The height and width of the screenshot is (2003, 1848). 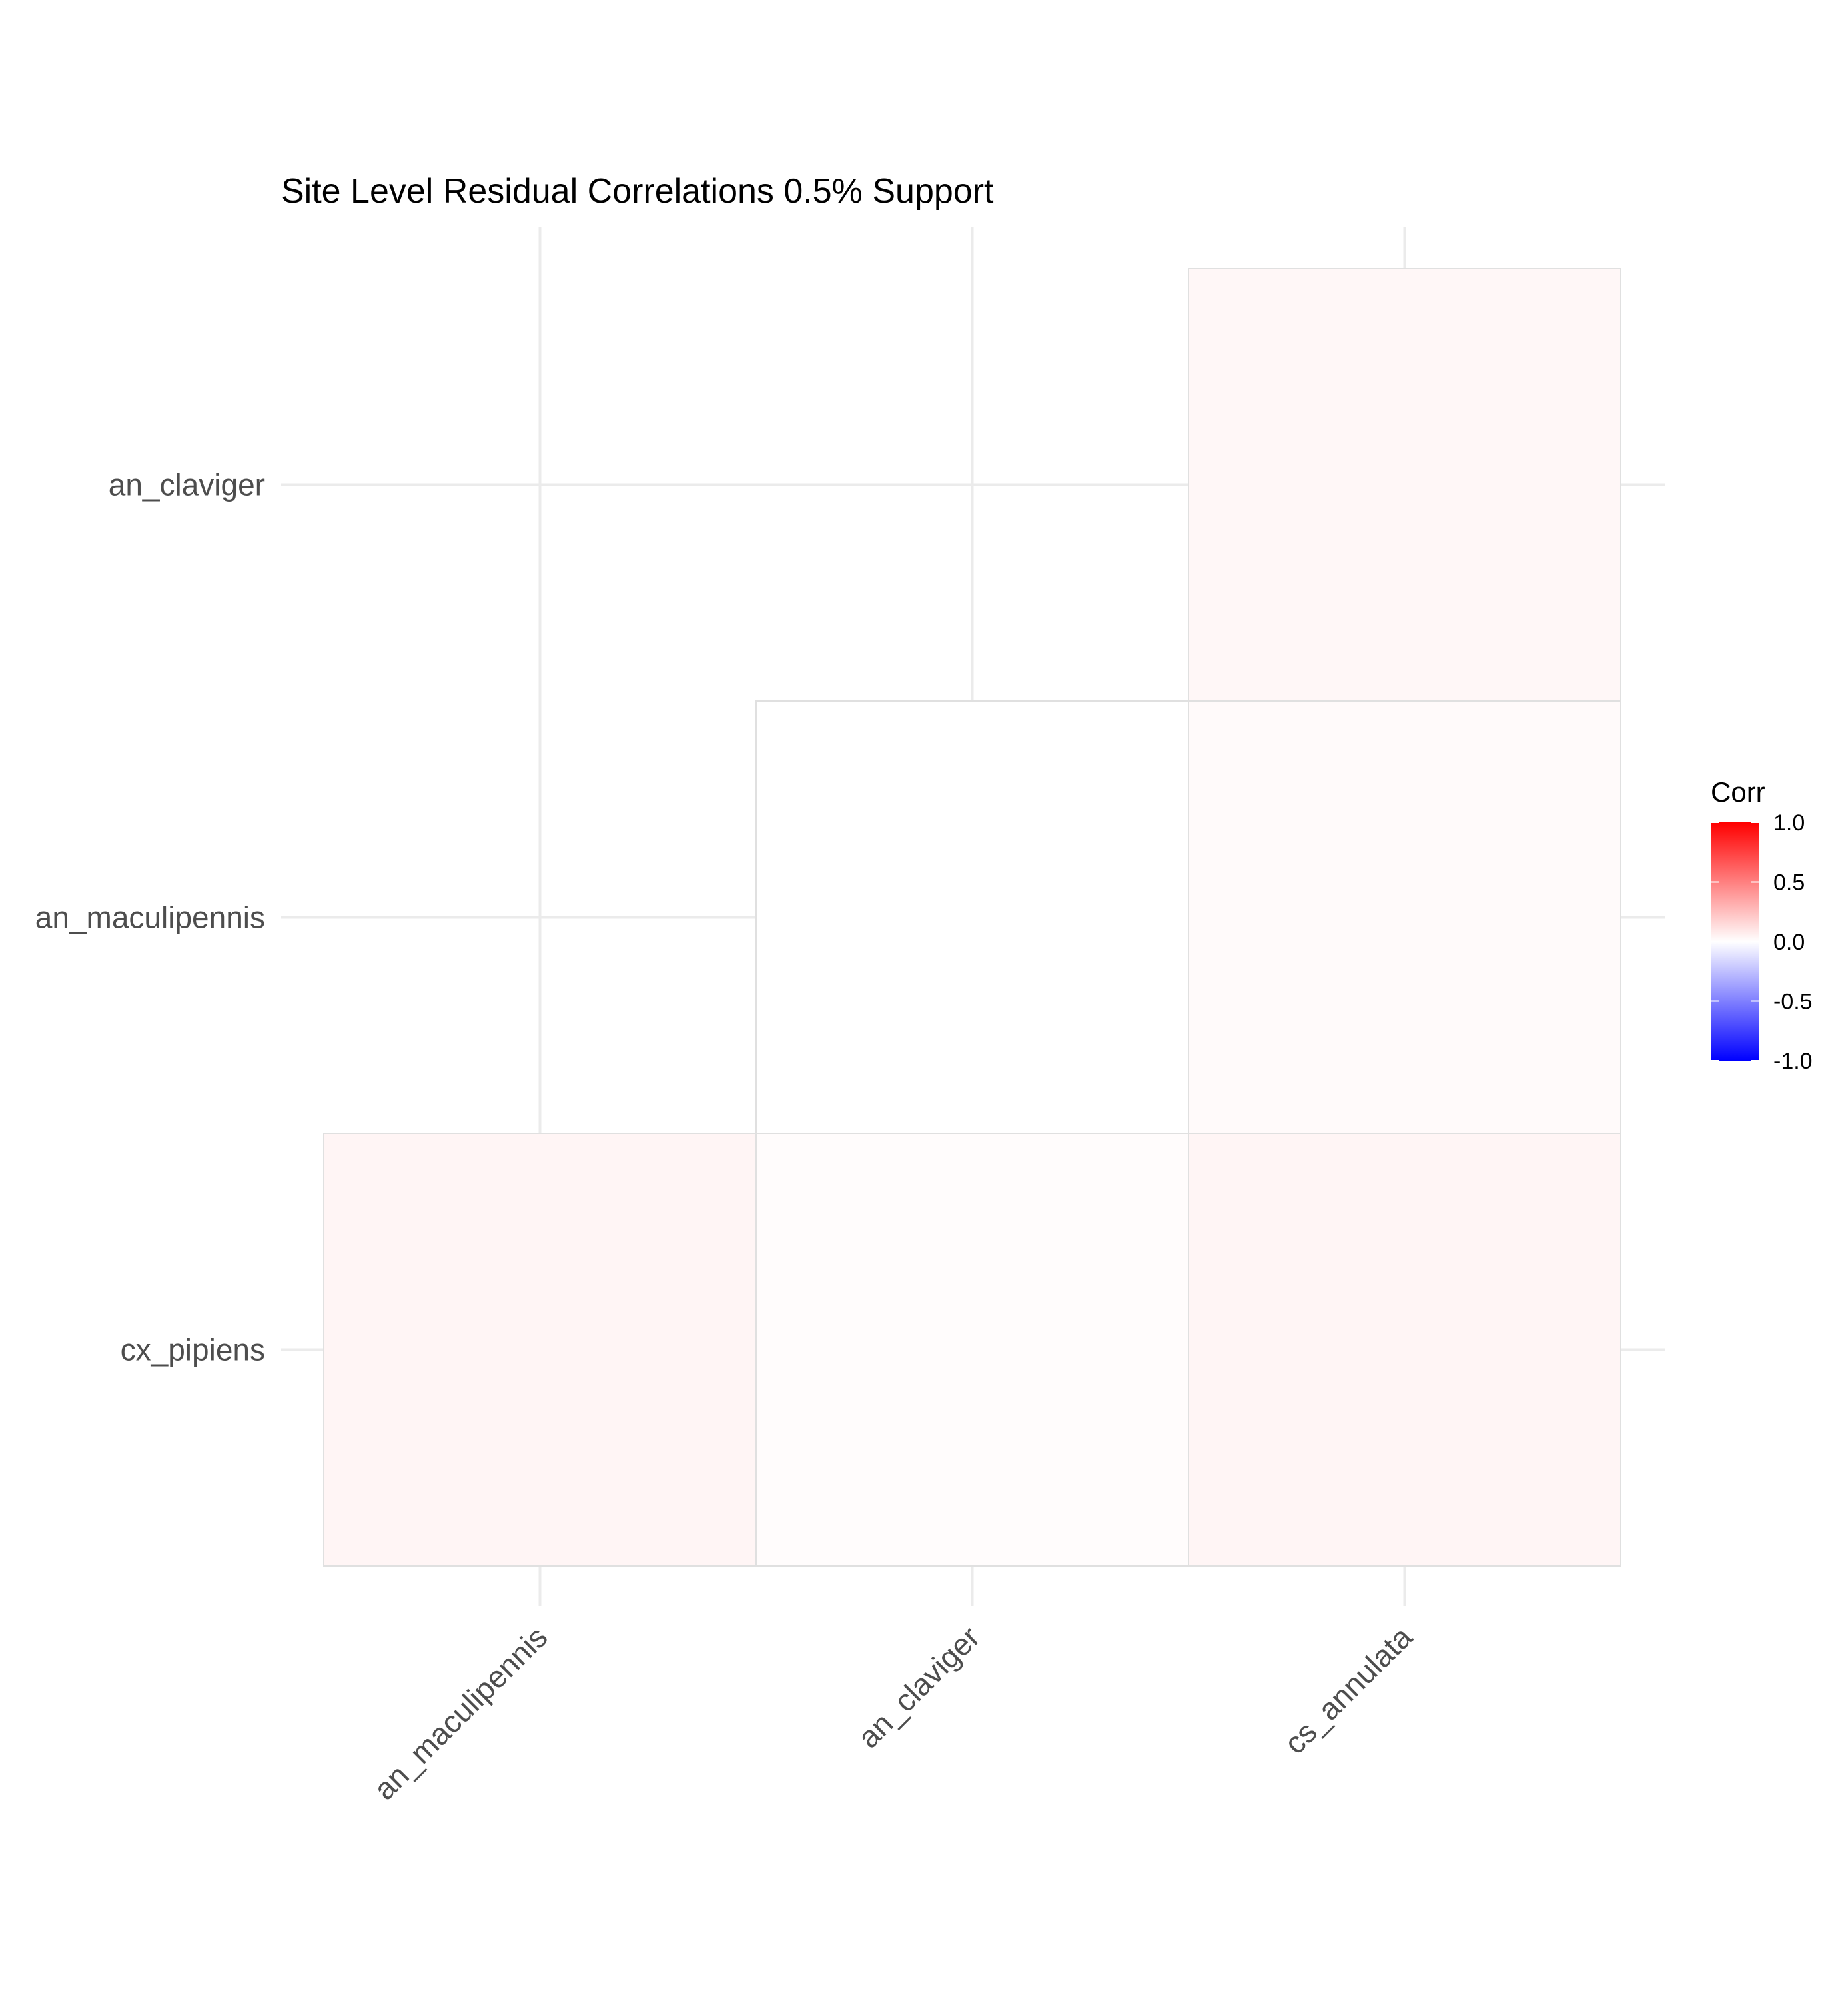 What do you see at coordinates (1793, 1061) in the screenshot?
I see `legend-tick-label: -1.0` at bounding box center [1793, 1061].